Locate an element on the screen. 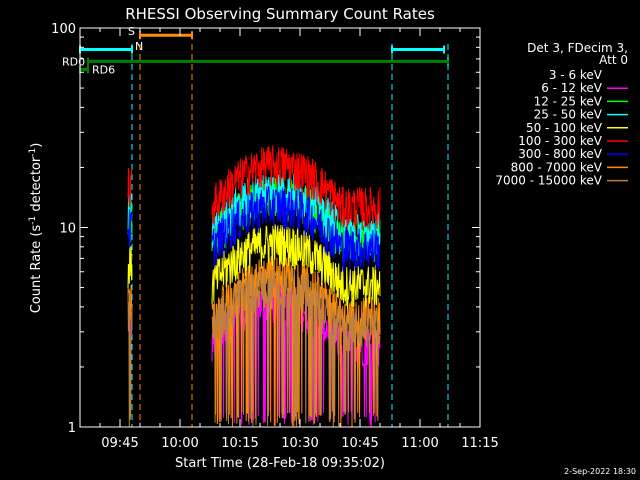  x-tick-label: 09:45 is located at coordinates (119, 443).